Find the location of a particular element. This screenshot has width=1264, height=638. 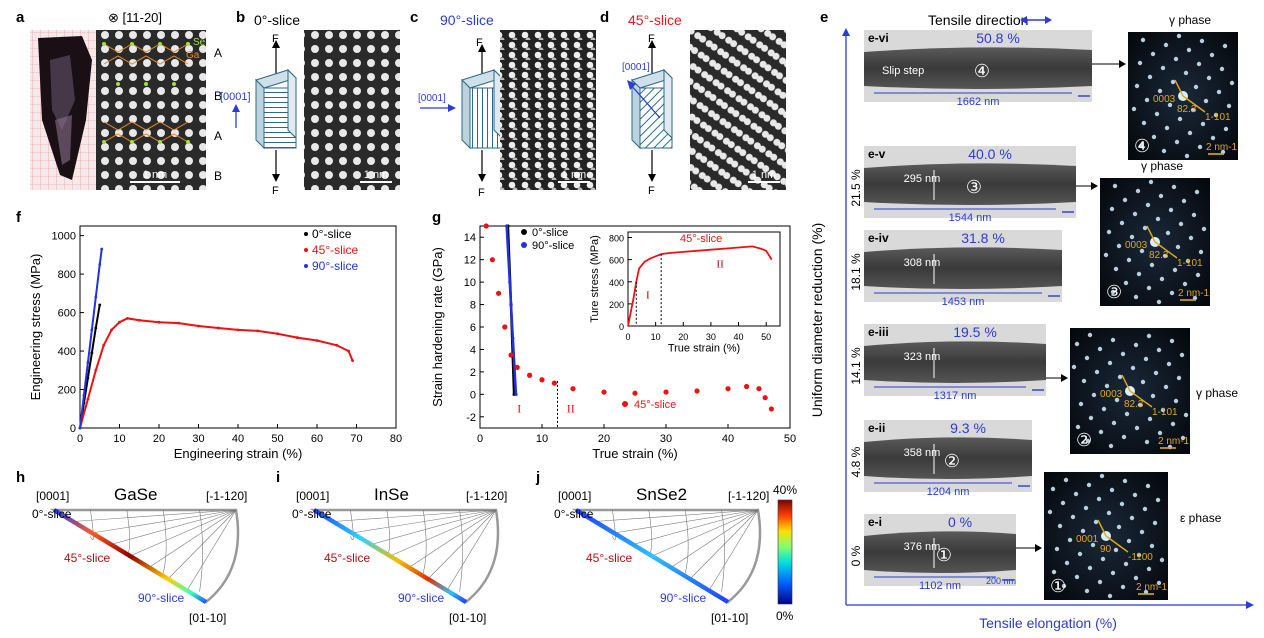

x-tick-label: 70 is located at coordinates (356, 439).